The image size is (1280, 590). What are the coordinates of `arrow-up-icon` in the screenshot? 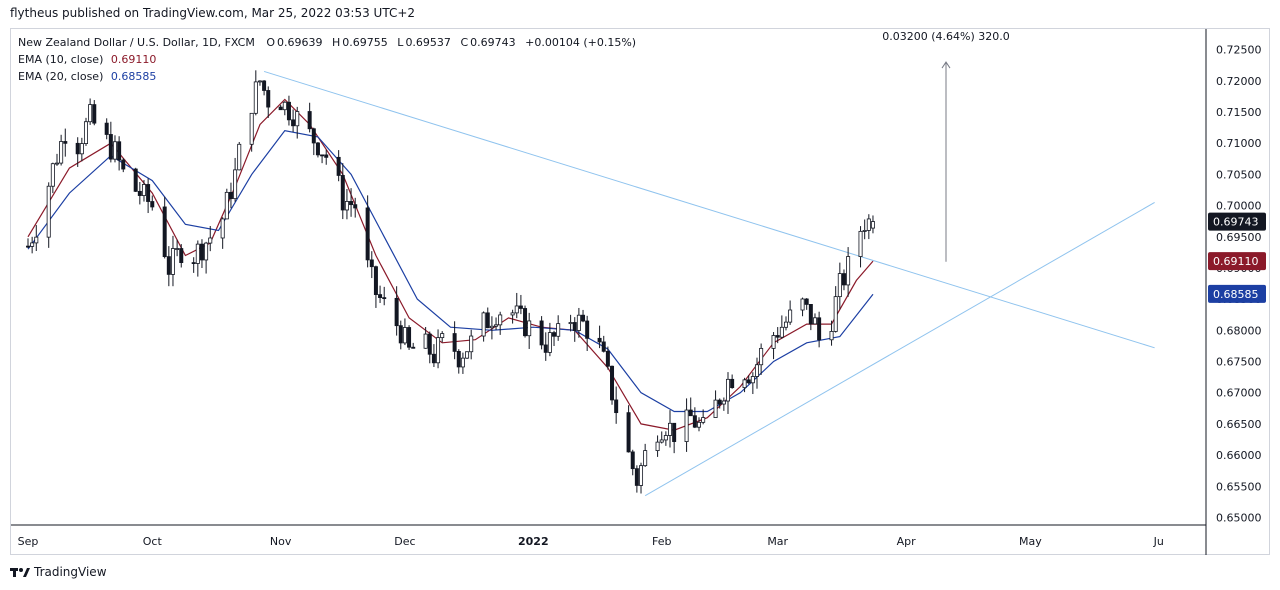 It's located at (946, 65).